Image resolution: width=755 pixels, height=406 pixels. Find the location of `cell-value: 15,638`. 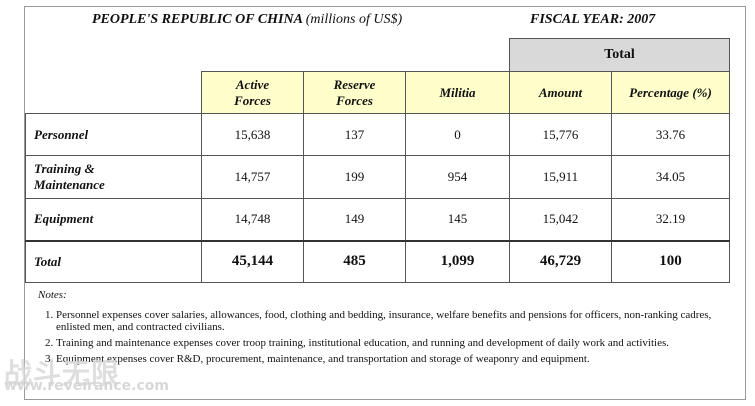

cell-value: 15,638 is located at coordinates (252, 134).